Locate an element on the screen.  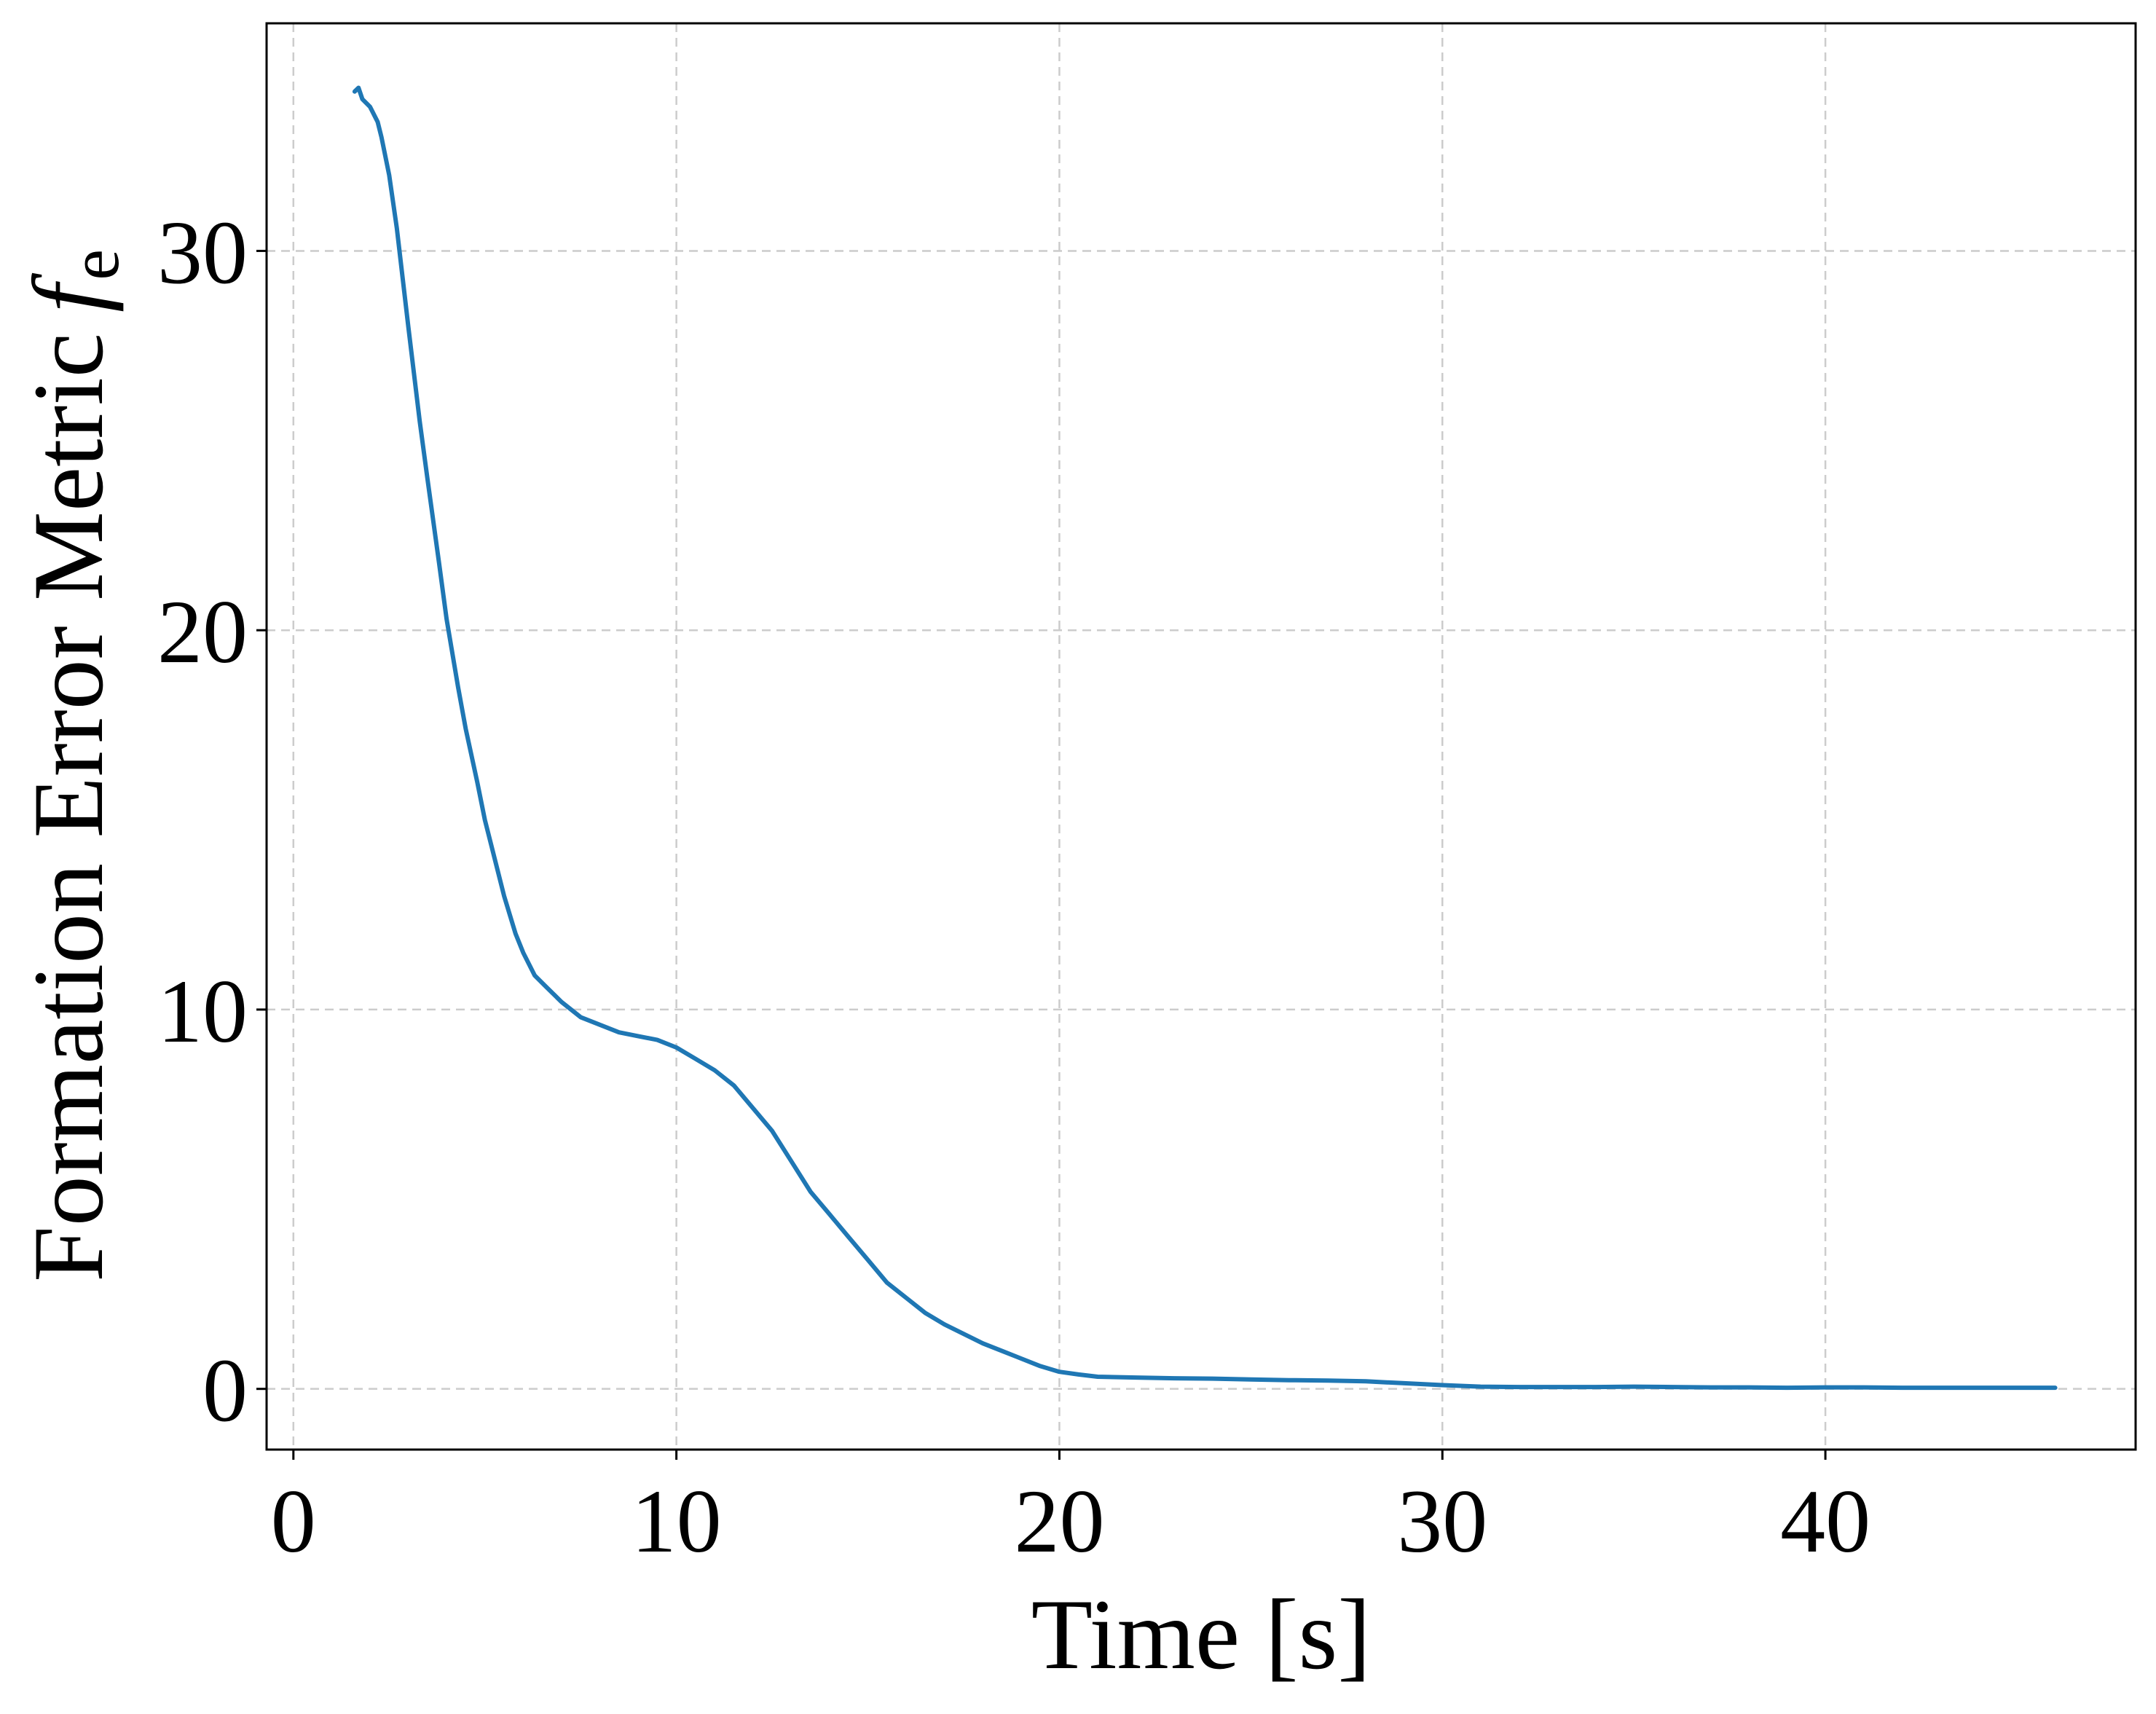
x-tick-label: 20 is located at coordinates (1059, 1521).